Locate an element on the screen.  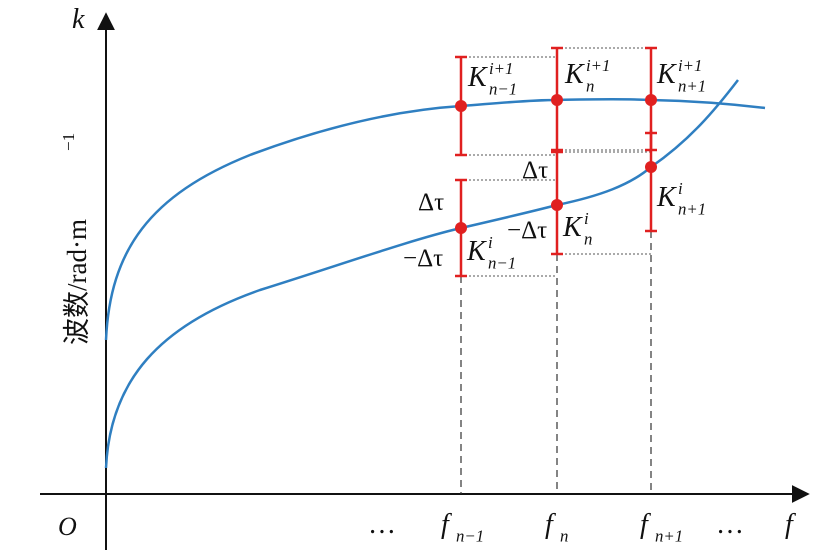
y-symbol: k is located at coordinates (78, 19).